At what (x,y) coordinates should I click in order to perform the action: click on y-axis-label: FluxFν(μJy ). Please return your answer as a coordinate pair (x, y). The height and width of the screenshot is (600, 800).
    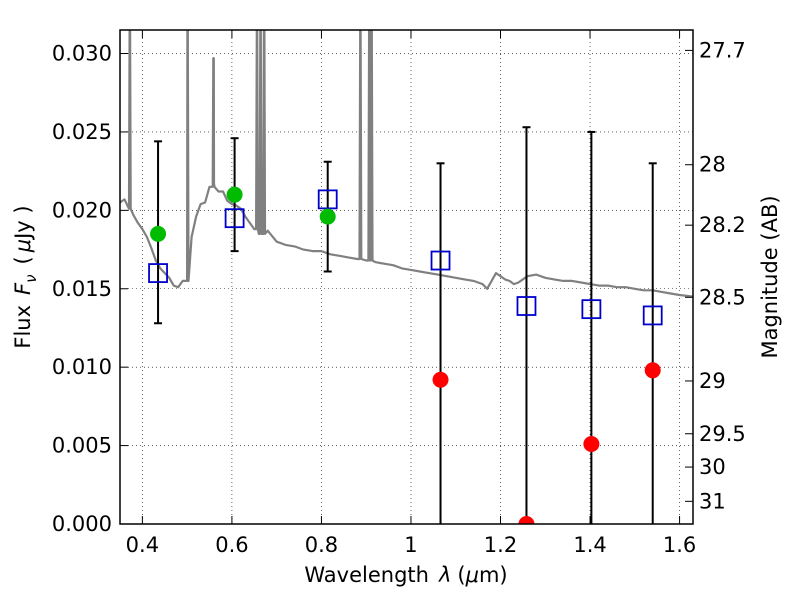
    Looking at the image, I should click on (25, 276).